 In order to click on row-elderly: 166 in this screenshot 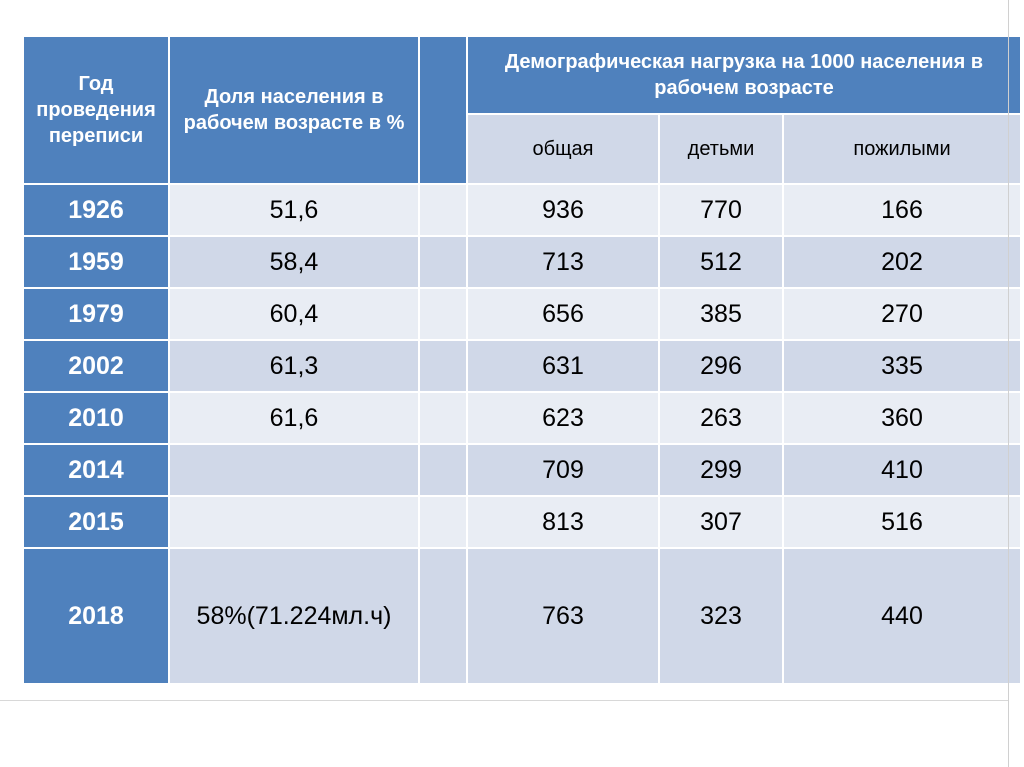, I will do `click(902, 210)`.